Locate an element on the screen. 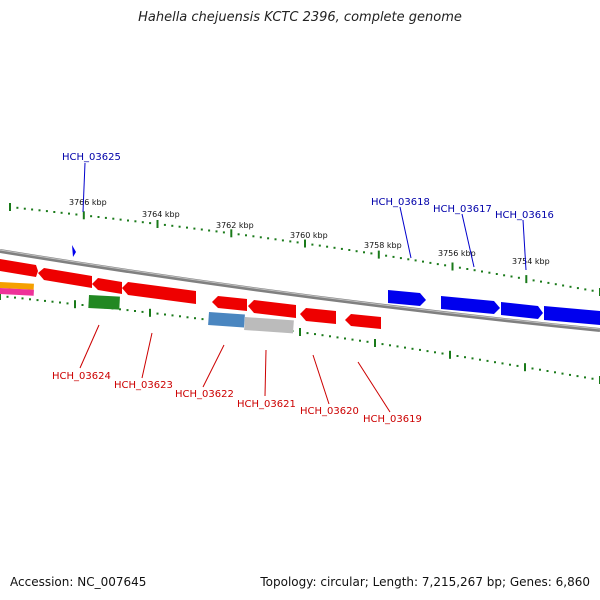  gene-label-hch-03619: HCH_03619 is located at coordinates (392, 419).